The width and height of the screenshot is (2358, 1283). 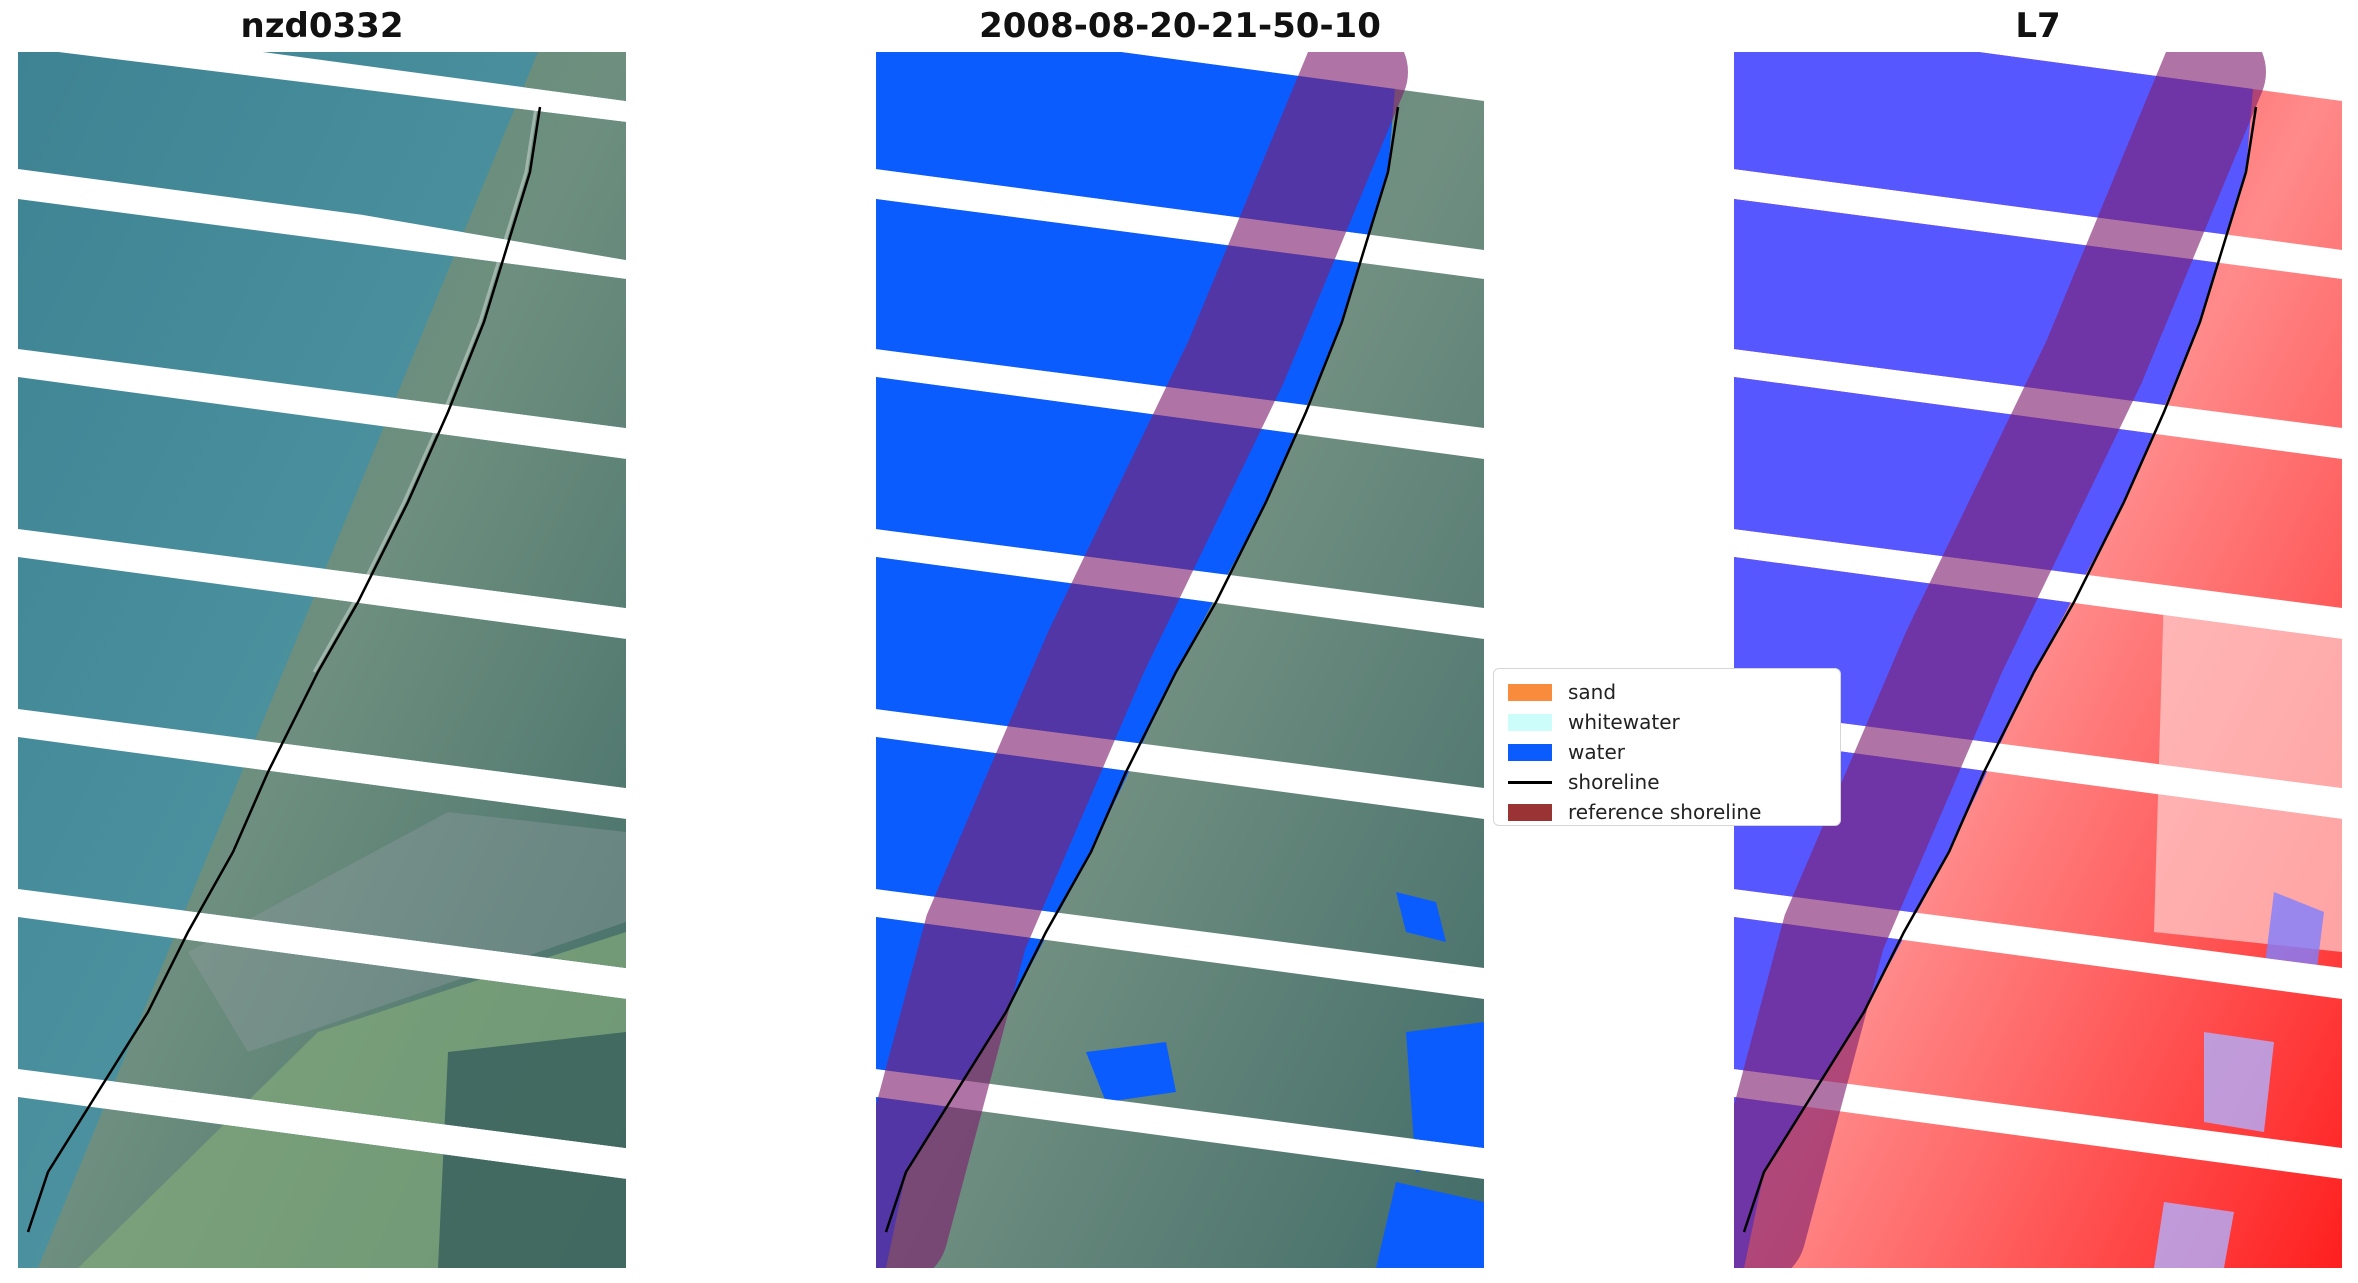 I want to click on legend-label: whitewater, so click(x=1624, y=722).